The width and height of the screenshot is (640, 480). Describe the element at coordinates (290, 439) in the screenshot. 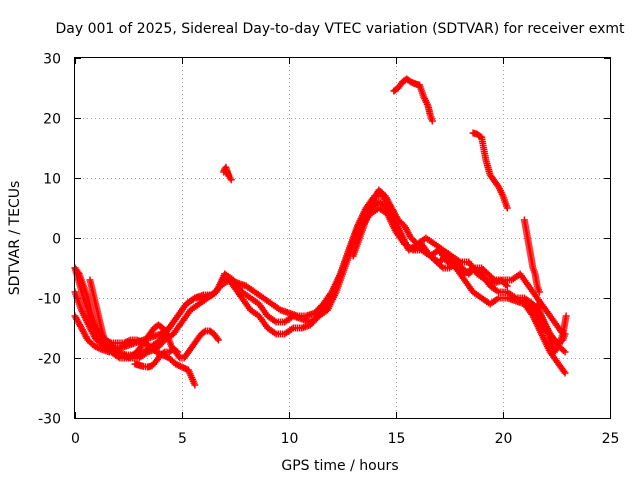

I see `x-tick-label: 10` at that location.